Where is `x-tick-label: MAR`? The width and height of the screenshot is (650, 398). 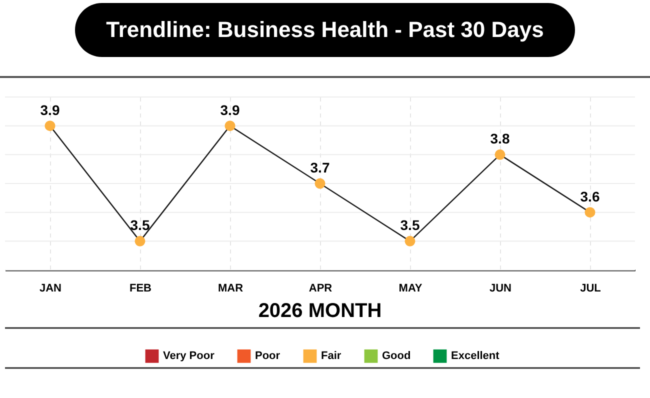
x-tick-label: MAR is located at coordinates (231, 288).